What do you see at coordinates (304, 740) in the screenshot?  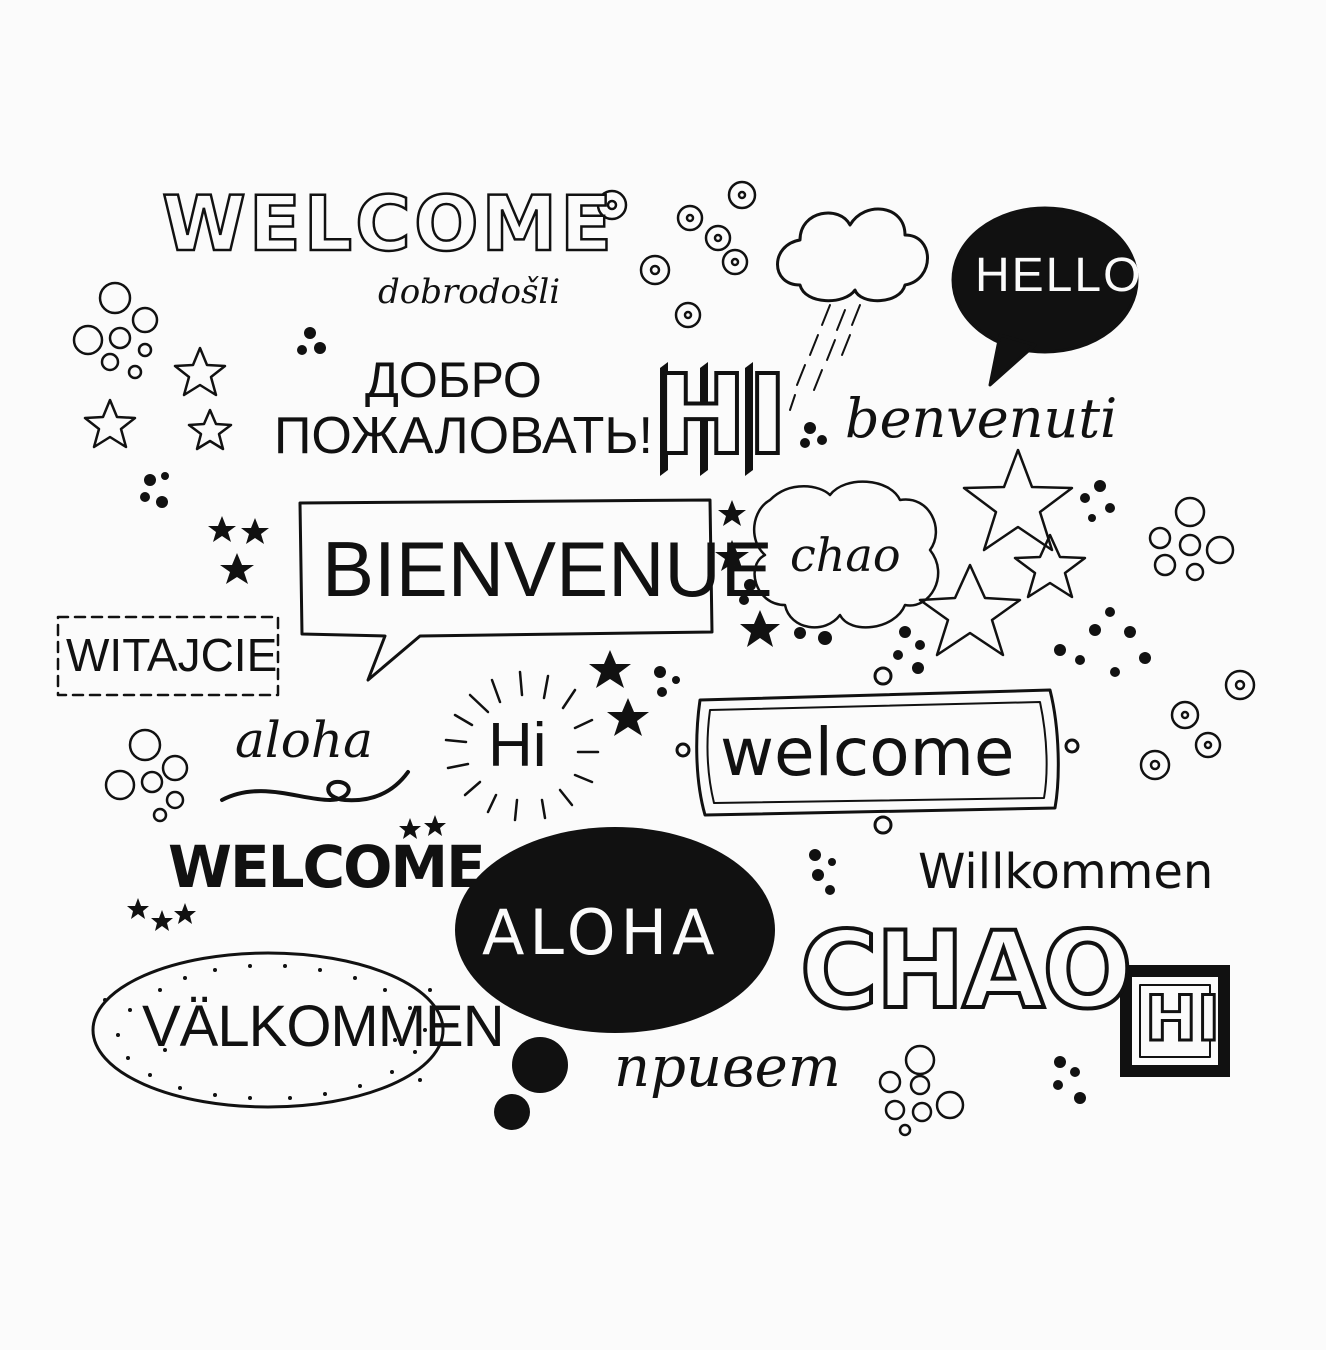 I see `aloha-script-word: aloha` at bounding box center [304, 740].